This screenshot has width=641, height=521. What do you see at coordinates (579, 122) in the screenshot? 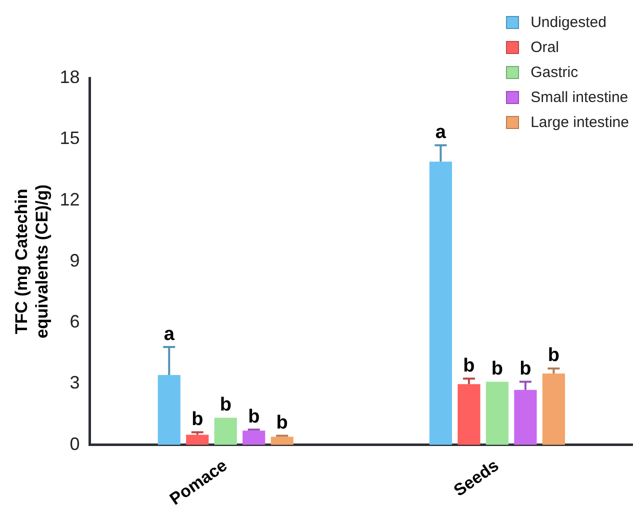
I see `legend-label: Large intestine` at bounding box center [579, 122].